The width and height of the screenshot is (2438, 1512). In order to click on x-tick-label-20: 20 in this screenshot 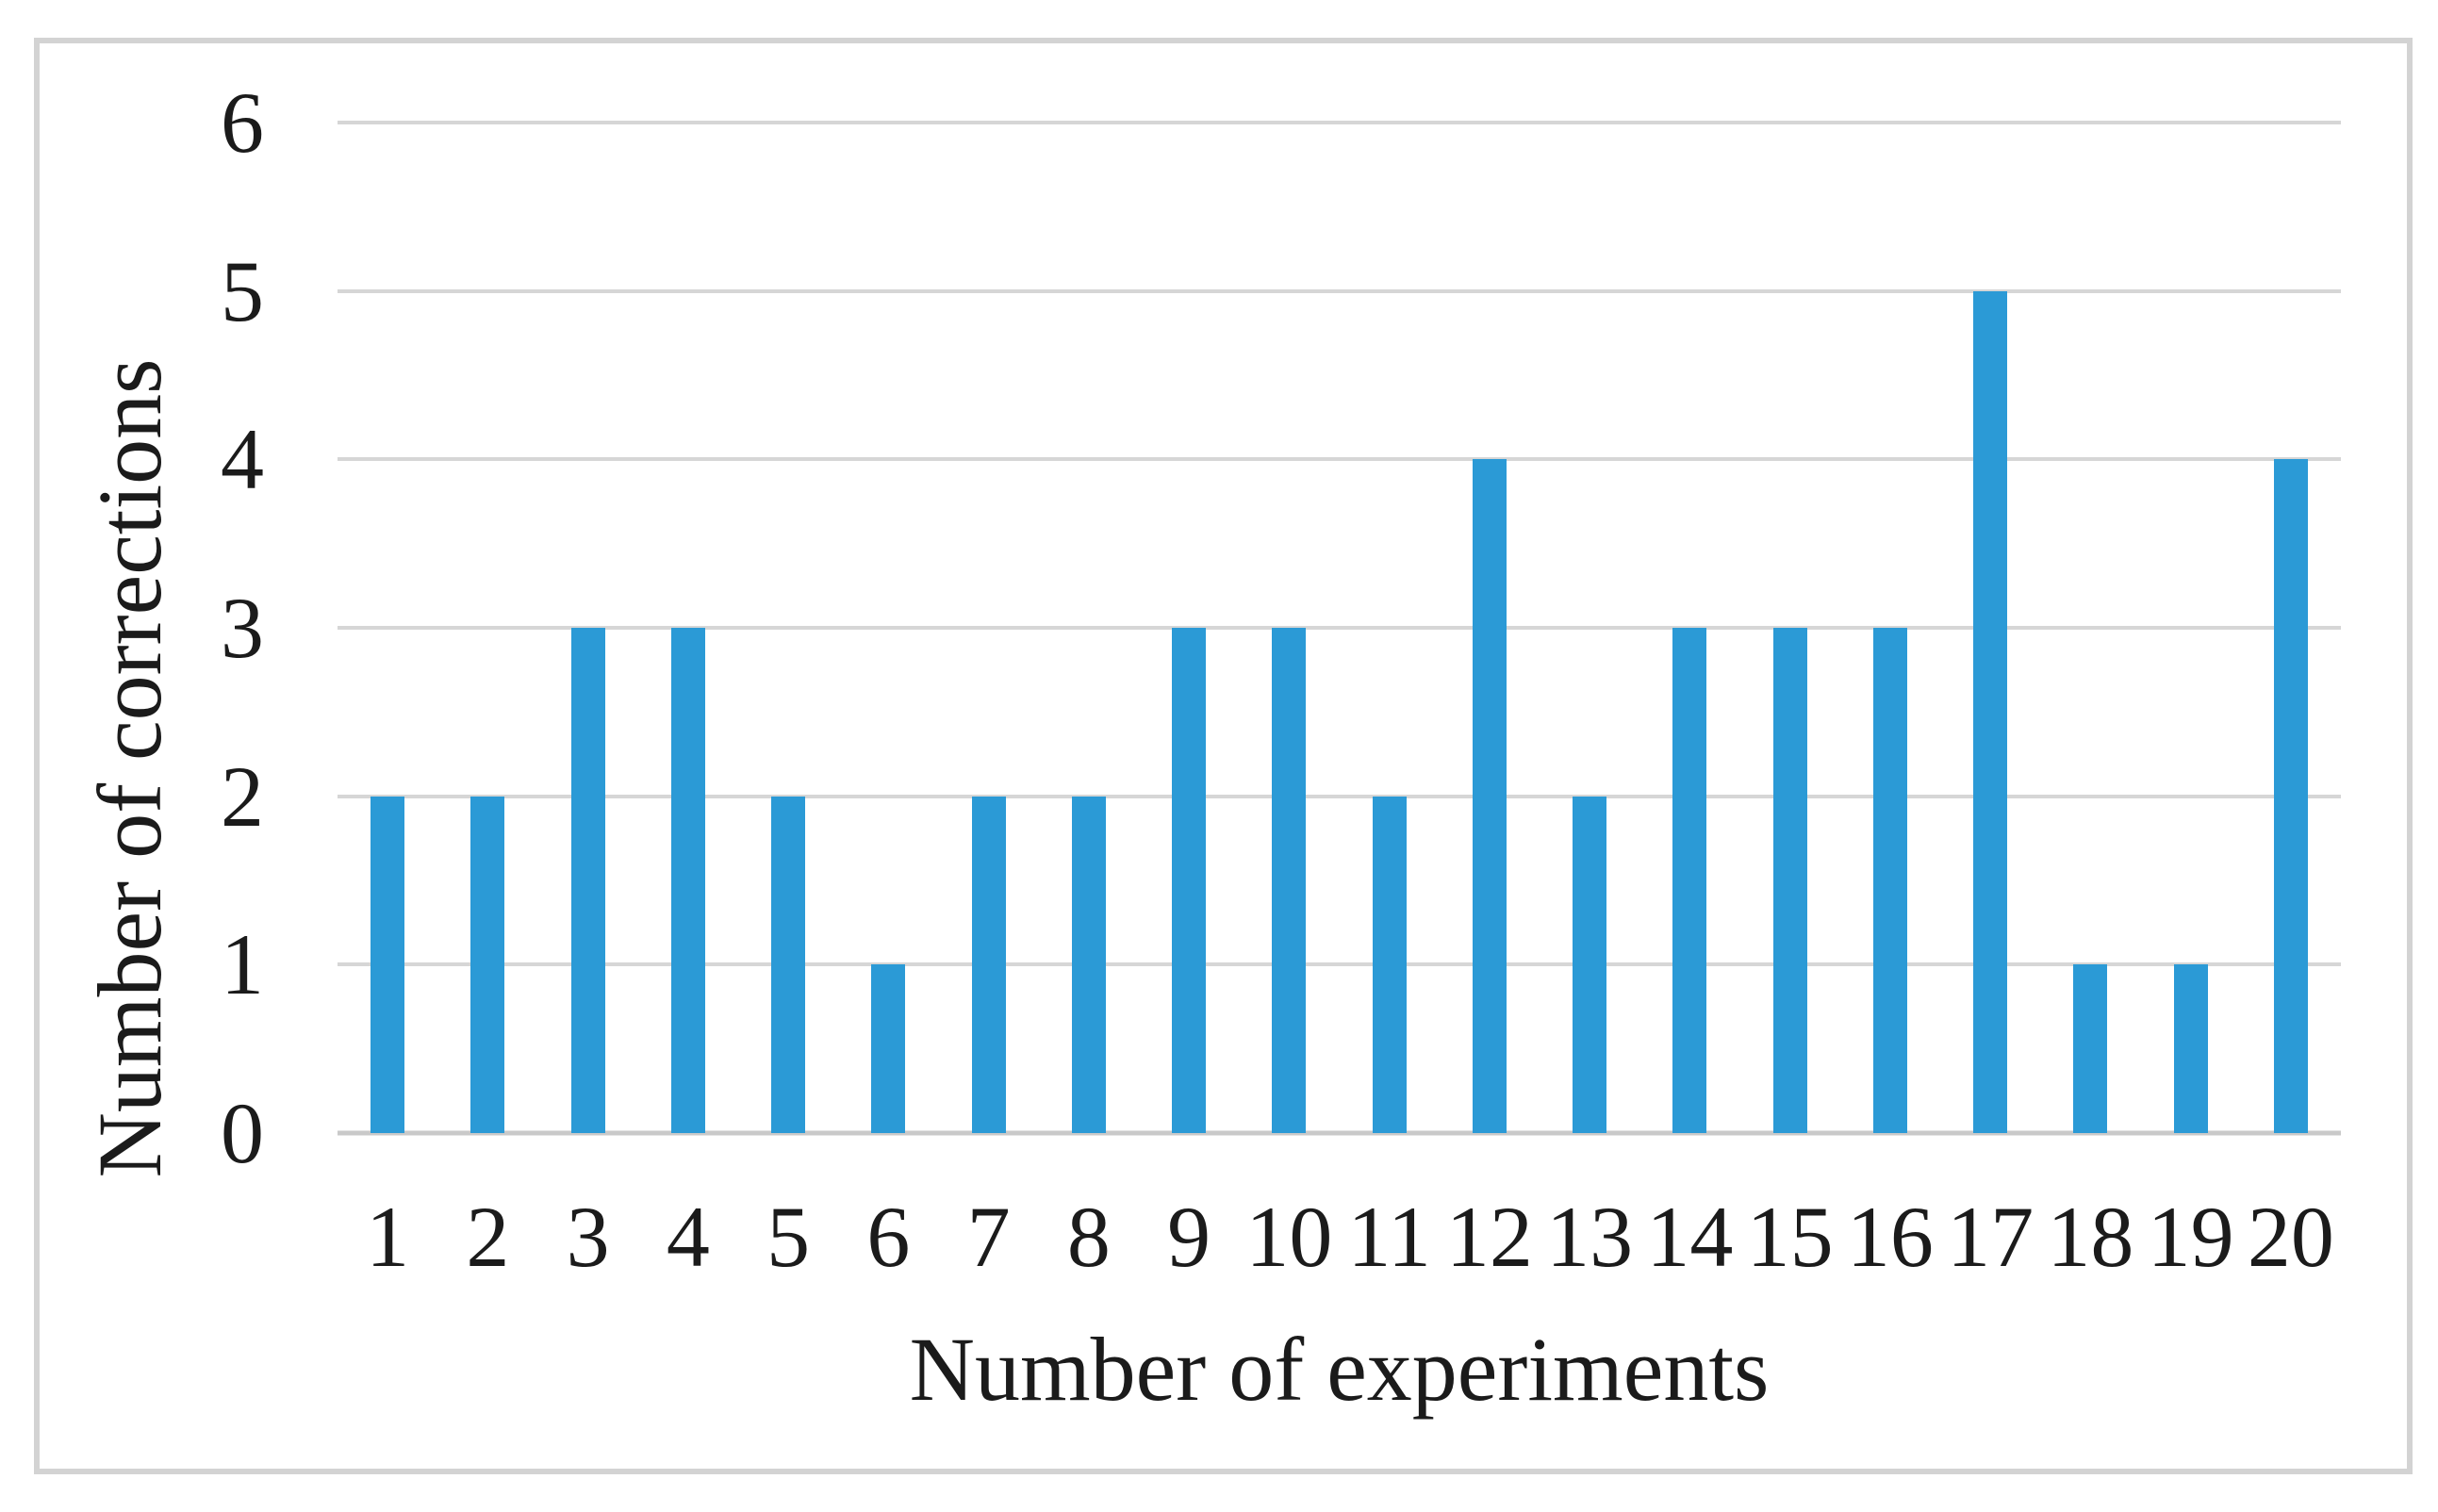, I will do `click(2290, 1237)`.